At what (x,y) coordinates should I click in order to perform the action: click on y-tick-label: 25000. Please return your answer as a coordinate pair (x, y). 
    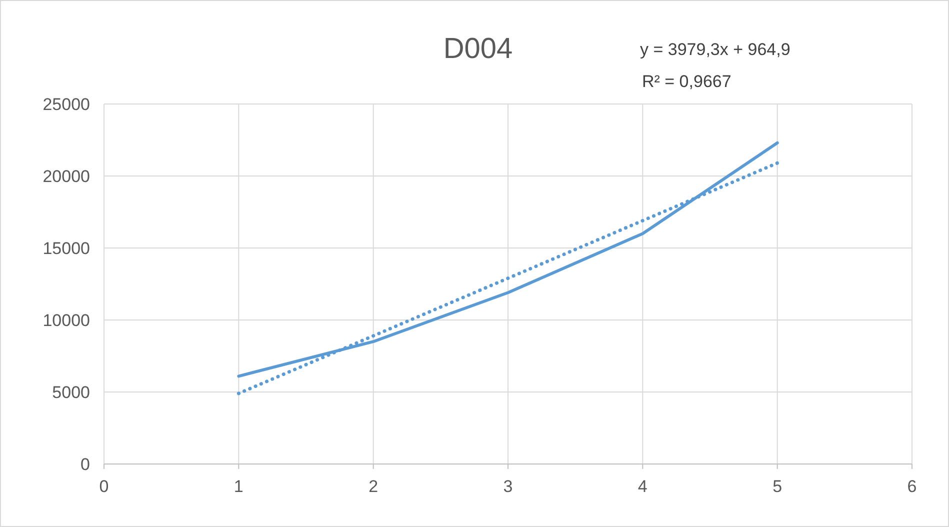
    Looking at the image, I should click on (66, 104).